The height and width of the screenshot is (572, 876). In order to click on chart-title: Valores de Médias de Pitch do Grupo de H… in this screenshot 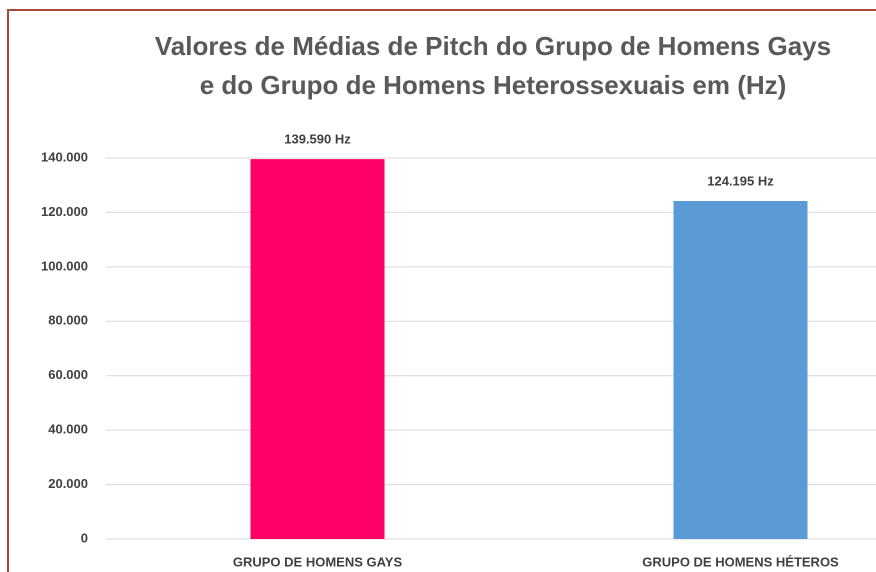, I will do `click(493, 46)`.